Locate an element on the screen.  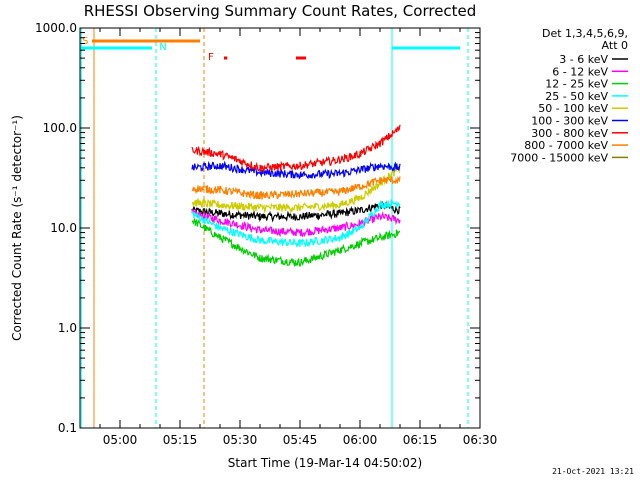
x-tick-label: 05:15 is located at coordinates (180, 440).